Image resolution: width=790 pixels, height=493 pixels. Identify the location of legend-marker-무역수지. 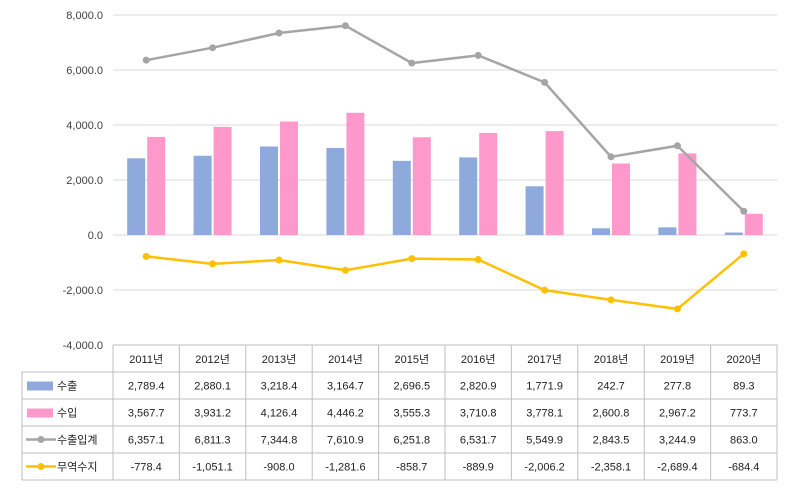
(41, 466).